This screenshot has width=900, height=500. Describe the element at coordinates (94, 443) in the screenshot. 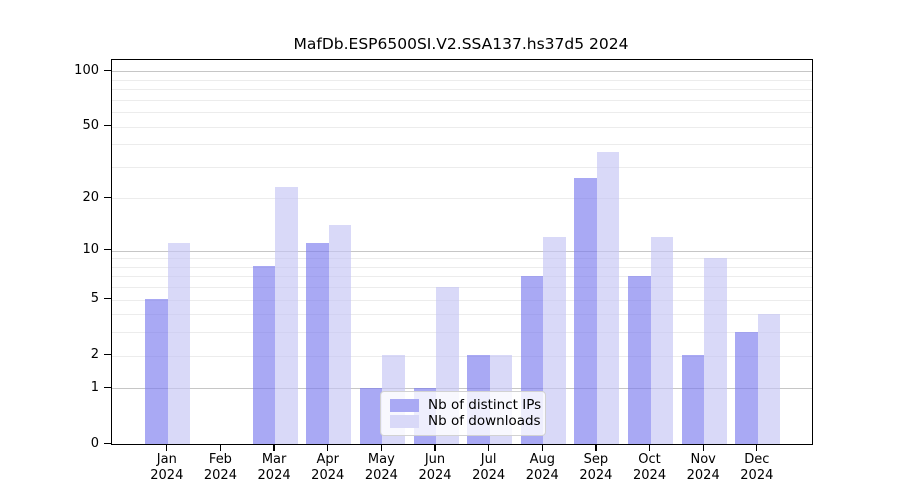

I see `y-tick-label-0: 0` at that location.